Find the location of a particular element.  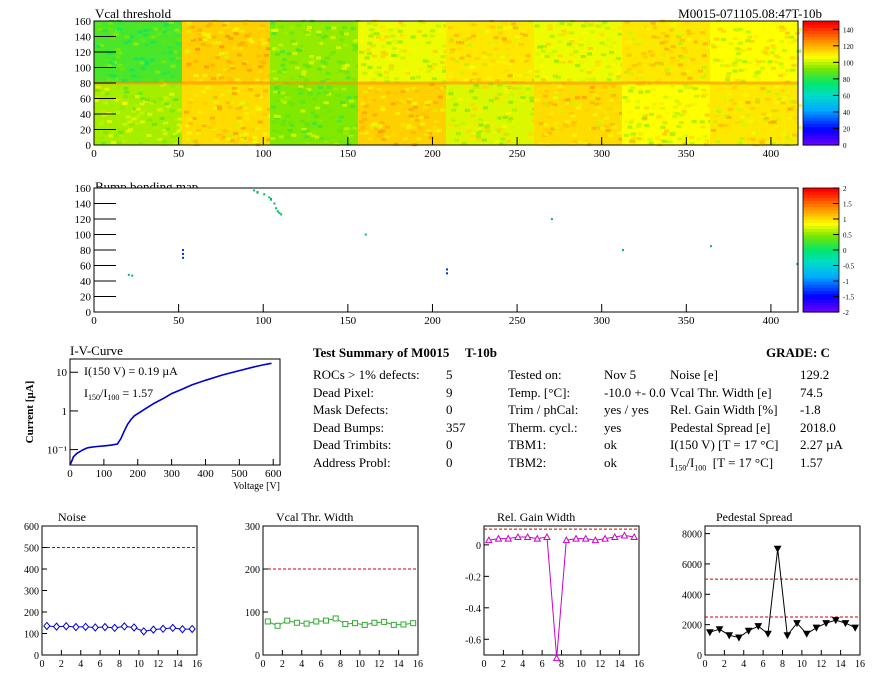

x-tick-label: 350 is located at coordinates (686, 321).